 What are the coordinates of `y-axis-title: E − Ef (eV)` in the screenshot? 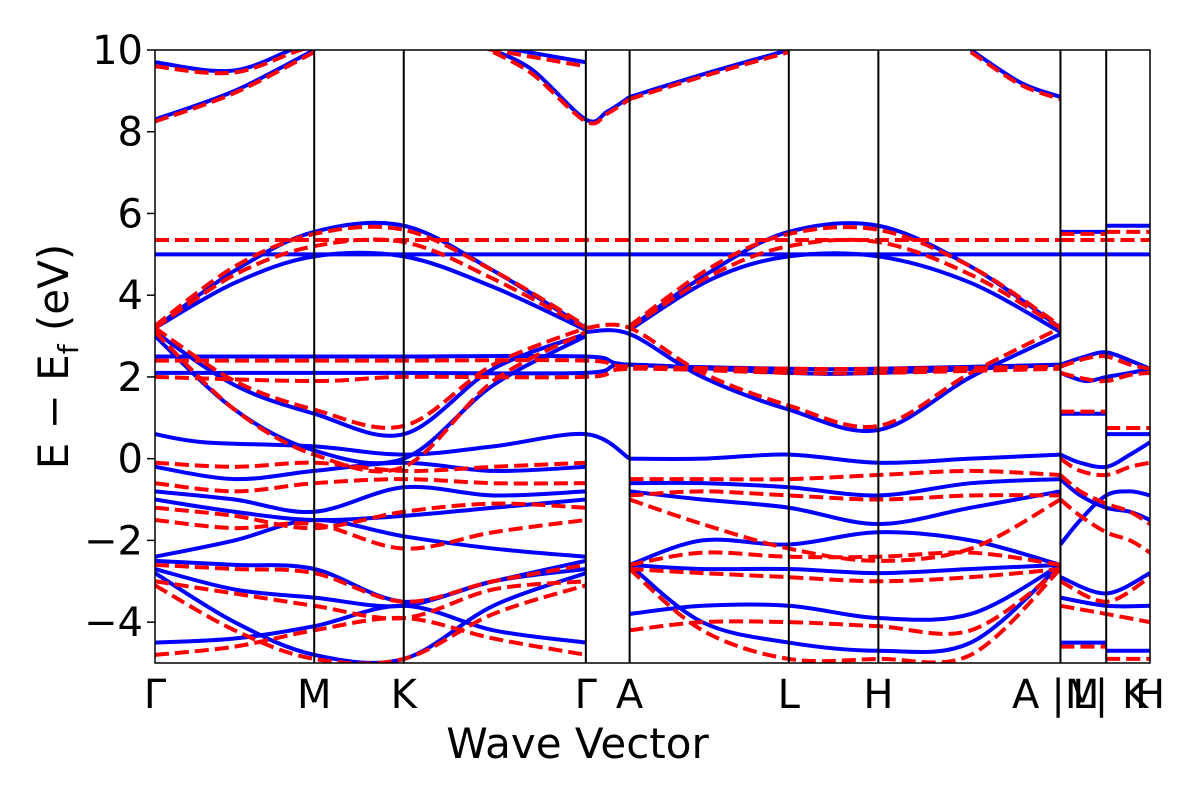 It's located at (57, 357).